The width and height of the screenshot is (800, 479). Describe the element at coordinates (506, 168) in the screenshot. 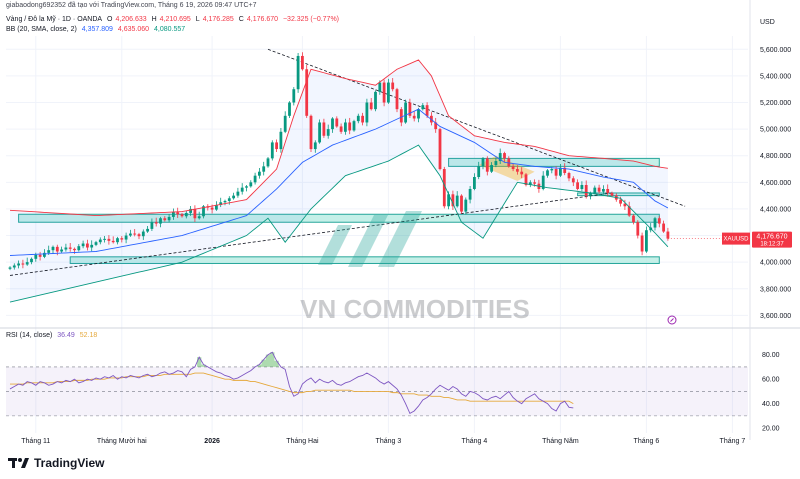

I see `highlight-zone` at that location.